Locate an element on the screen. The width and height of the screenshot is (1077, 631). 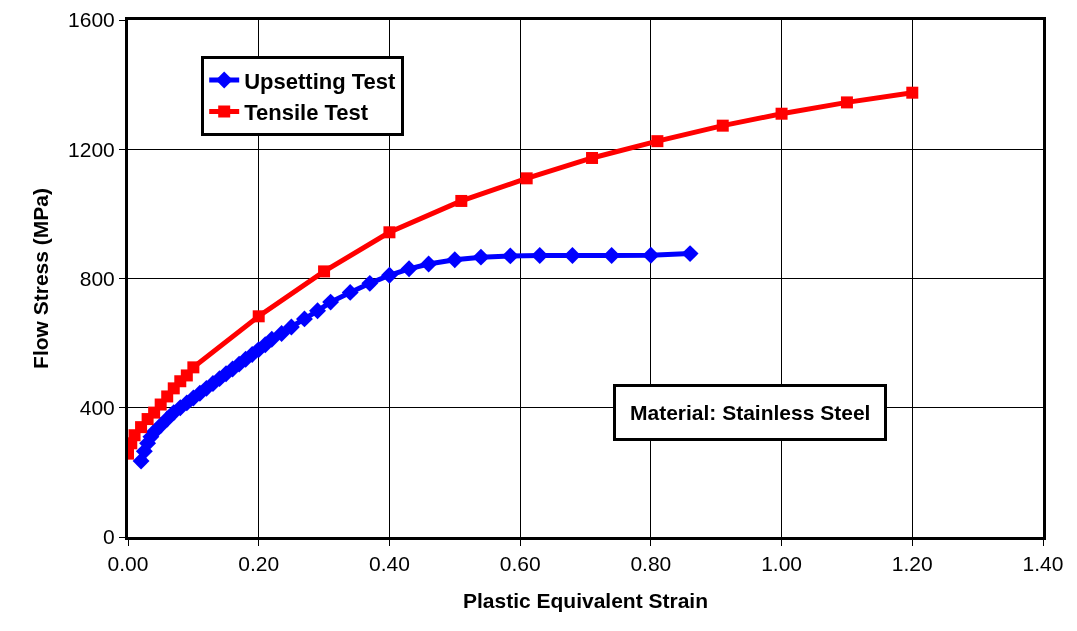
y-tick-label: 1200 is located at coordinates (91, 149).